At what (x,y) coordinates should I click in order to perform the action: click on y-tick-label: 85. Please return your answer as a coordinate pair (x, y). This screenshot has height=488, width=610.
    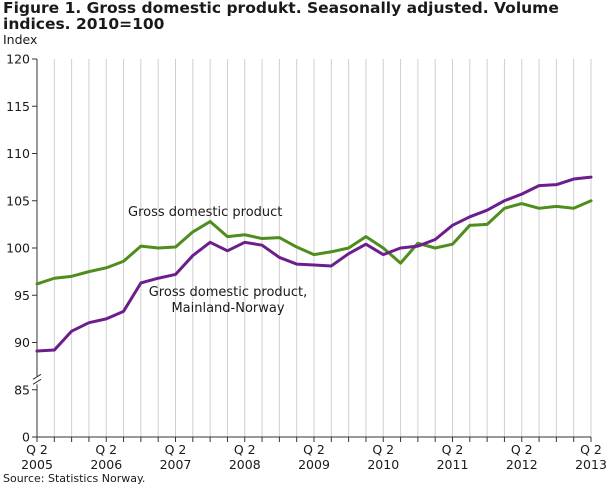
    Looking at the image, I should click on (22, 389).